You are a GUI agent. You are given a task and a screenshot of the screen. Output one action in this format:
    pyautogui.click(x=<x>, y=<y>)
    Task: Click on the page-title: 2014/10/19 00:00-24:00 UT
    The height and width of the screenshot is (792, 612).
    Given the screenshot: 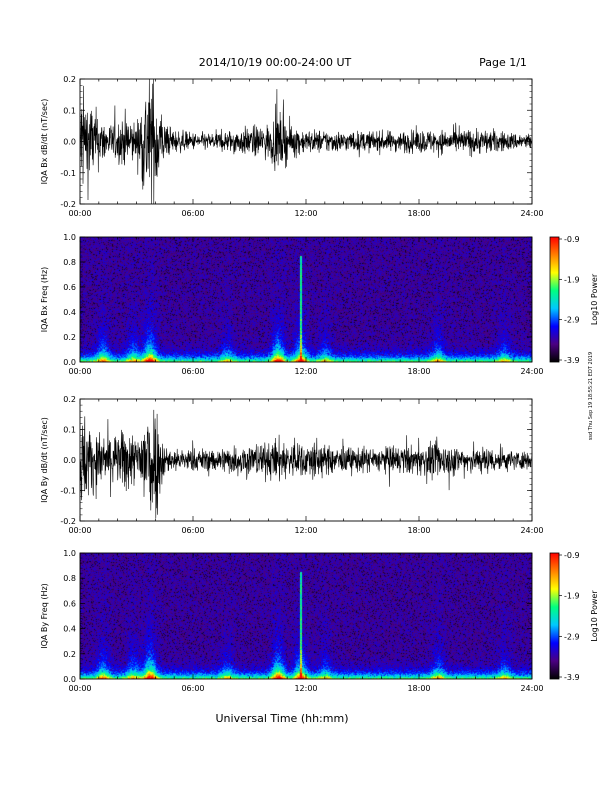 What is the action you would take?
    pyautogui.click(x=275, y=62)
    